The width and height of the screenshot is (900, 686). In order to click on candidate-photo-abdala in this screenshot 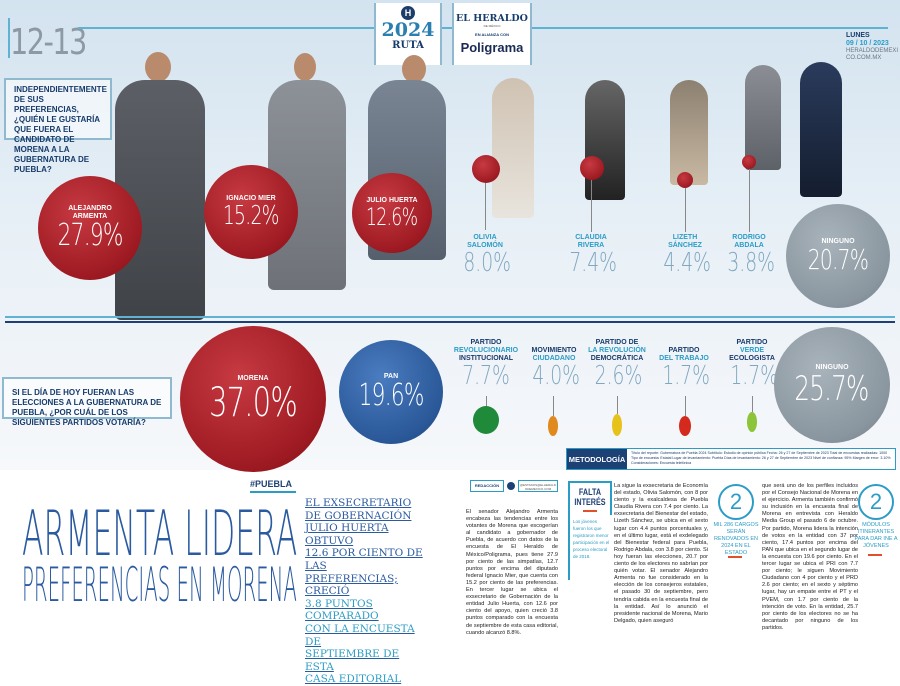, I will do `click(763, 117)`.